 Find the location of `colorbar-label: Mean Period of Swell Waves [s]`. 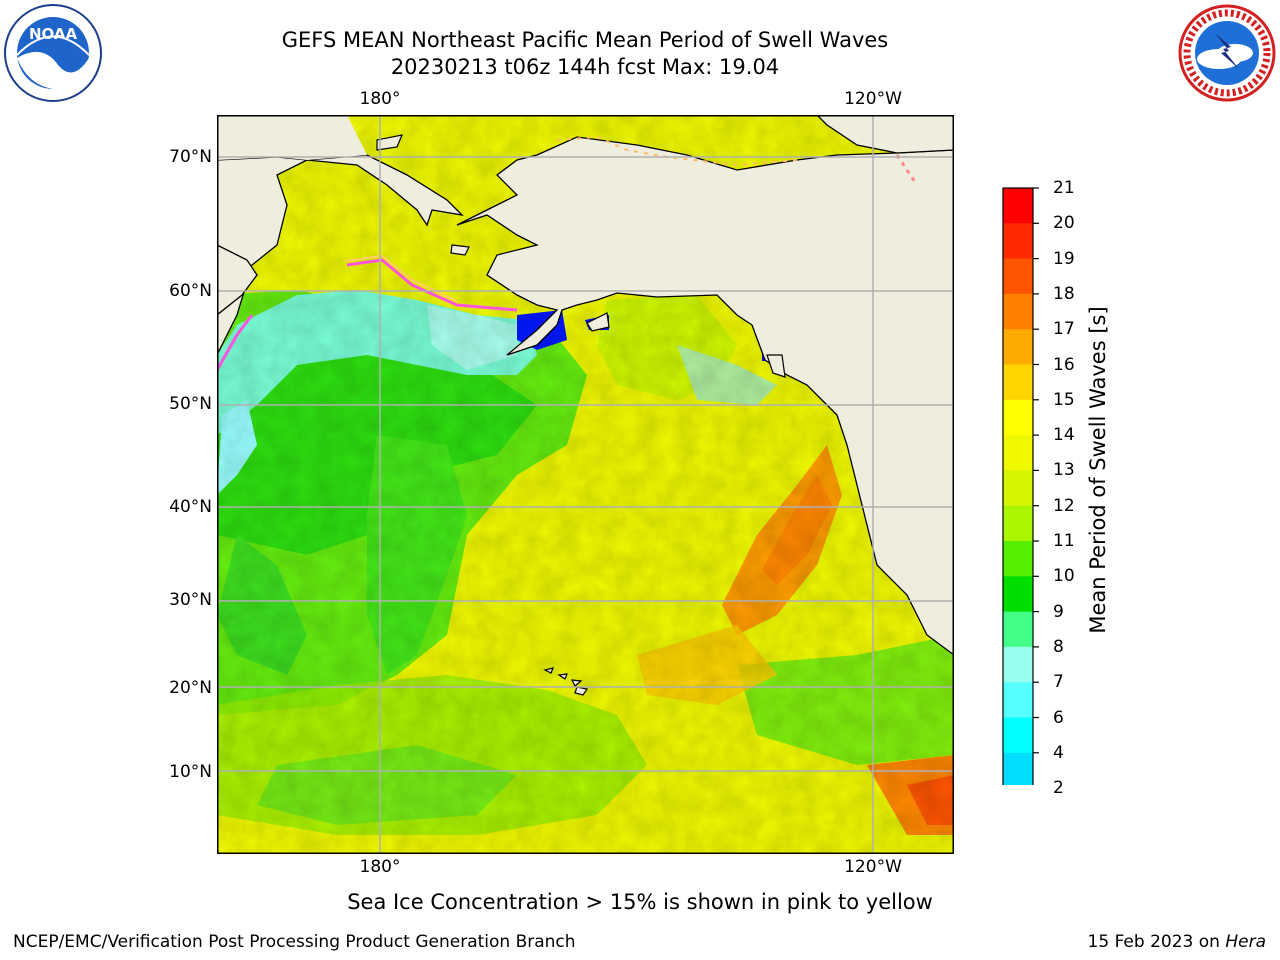

colorbar-label: Mean Period of Swell Waves [s] is located at coordinates (1098, 470).